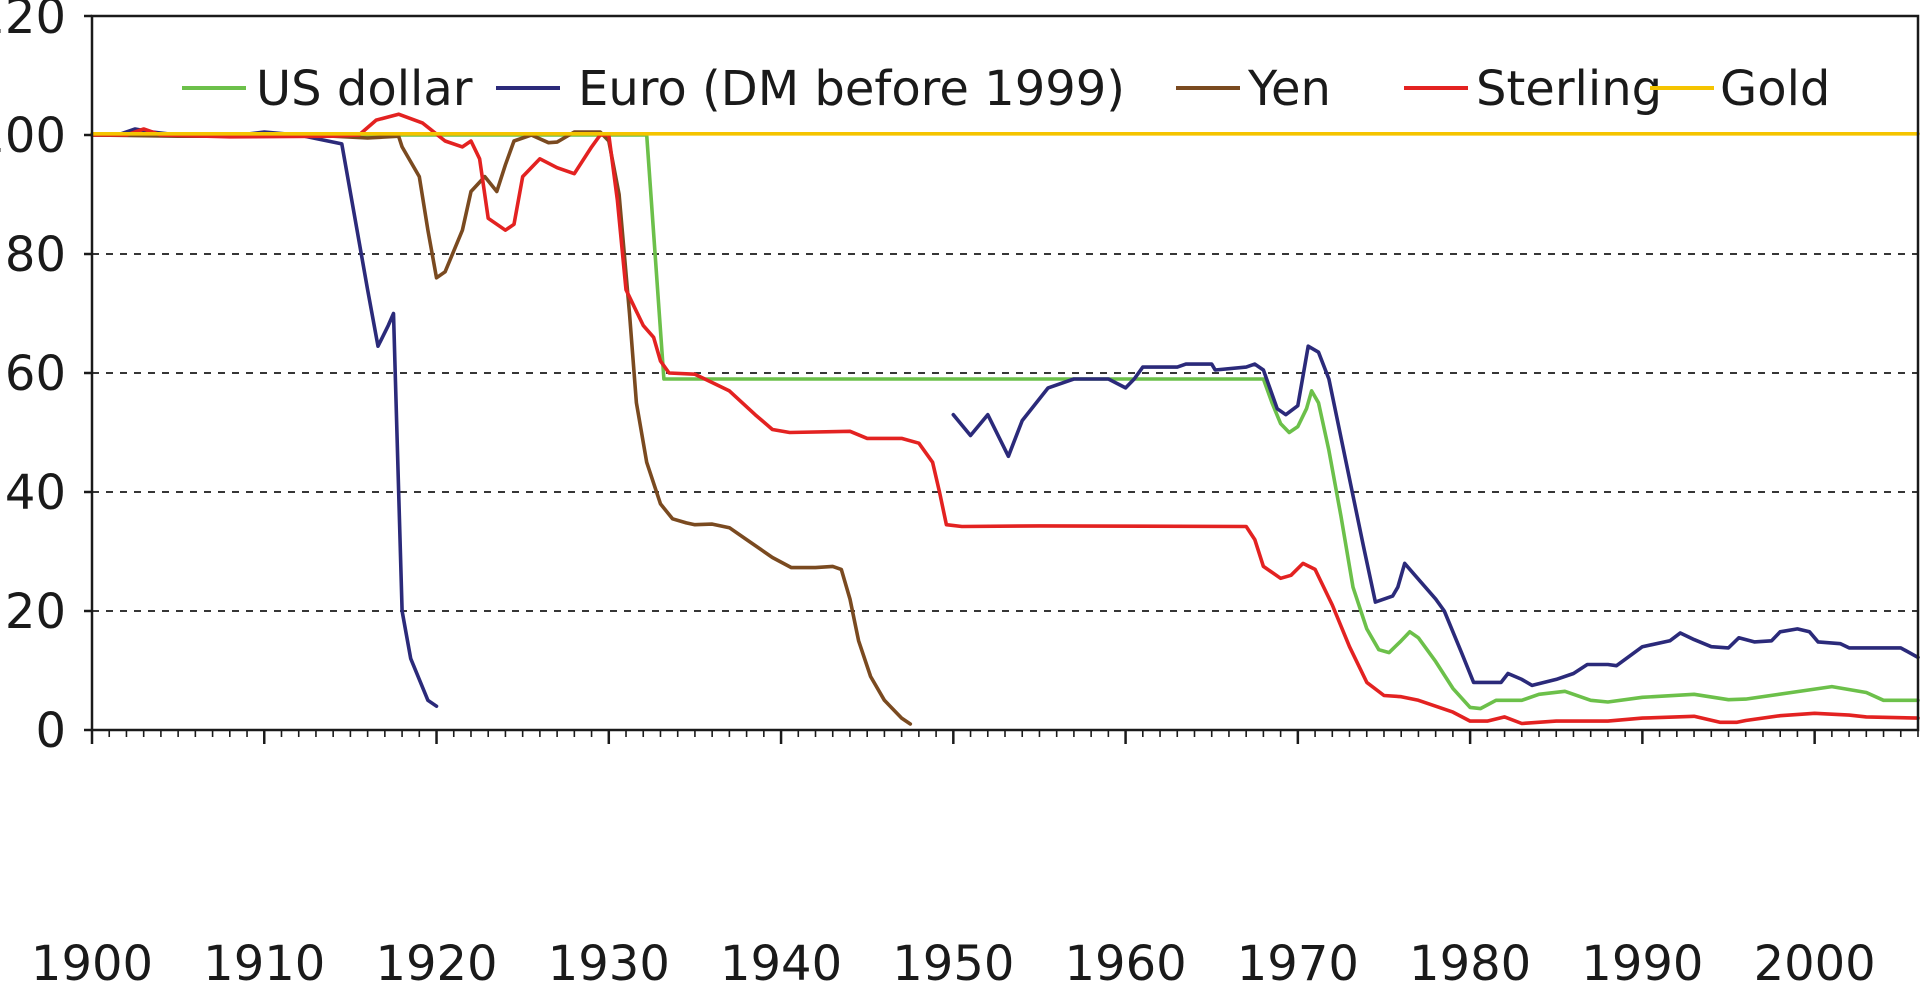 The height and width of the screenshot is (986, 1920). I want to click on legend-entry-euro-dm-before-1999: Euro (DM before 1999), so click(810, 89).